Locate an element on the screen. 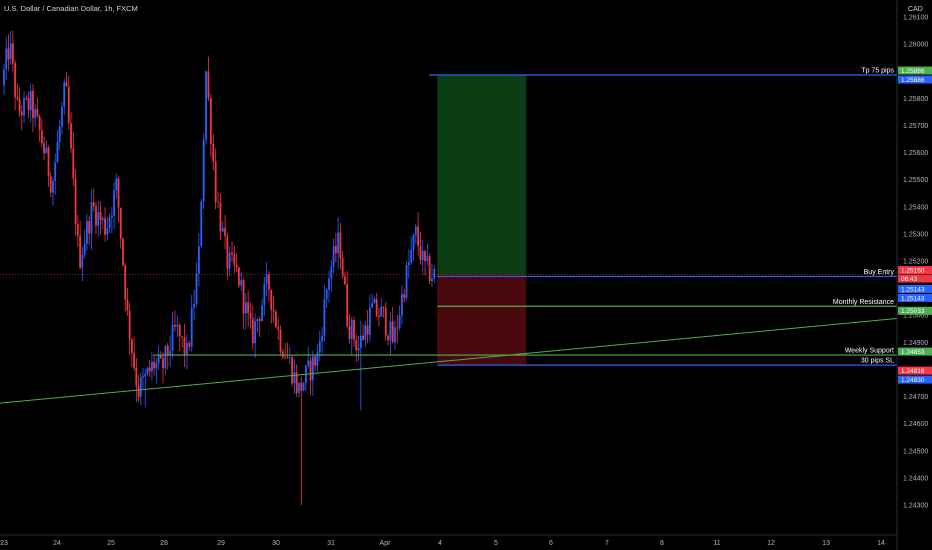 The width and height of the screenshot is (932, 550). price-tag-label: 1.24853 is located at coordinates (913, 352).